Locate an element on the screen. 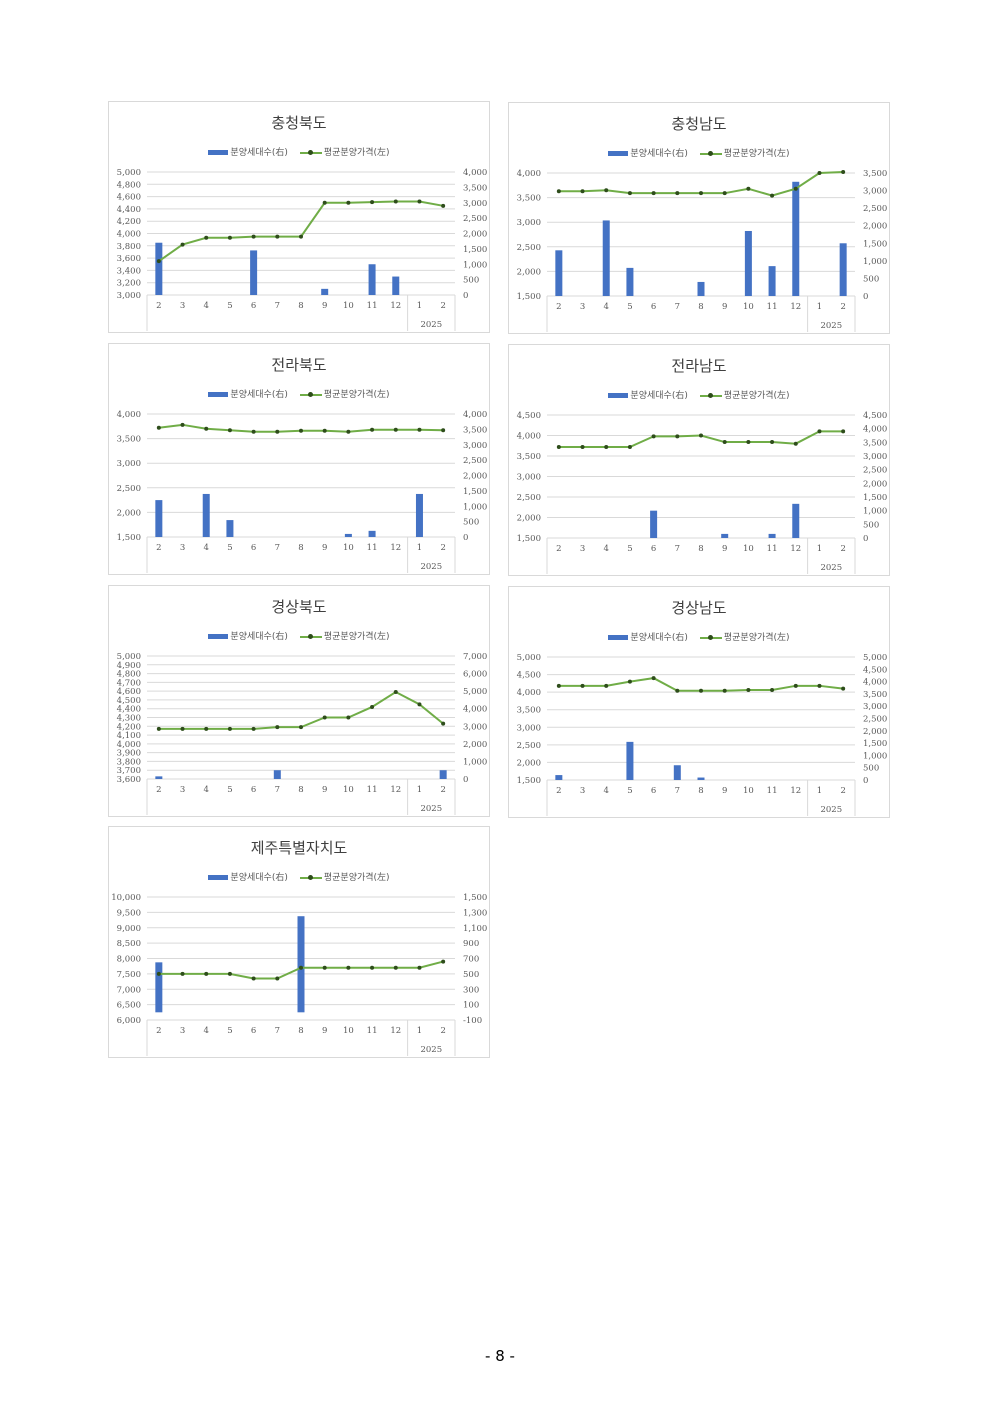 This screenshot has height=1413, width=1000. chart-title: 전라북도 is located at coordinates (299, 365).